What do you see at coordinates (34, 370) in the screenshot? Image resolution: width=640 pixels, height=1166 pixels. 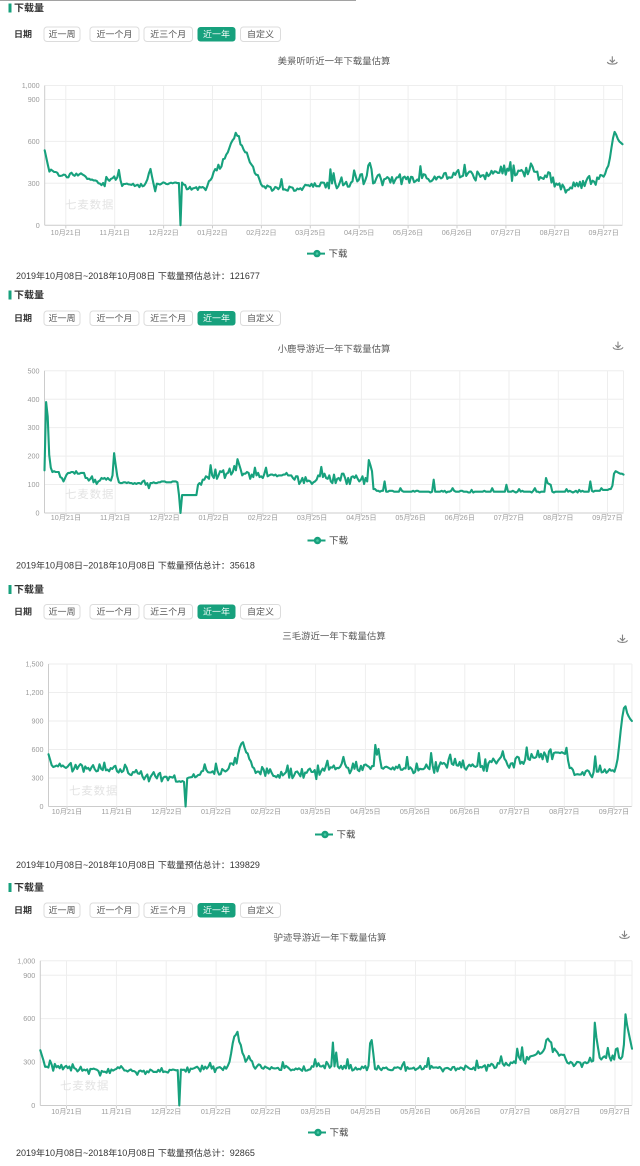 I see `svg-text: 500` at bounding box center [34, 370].